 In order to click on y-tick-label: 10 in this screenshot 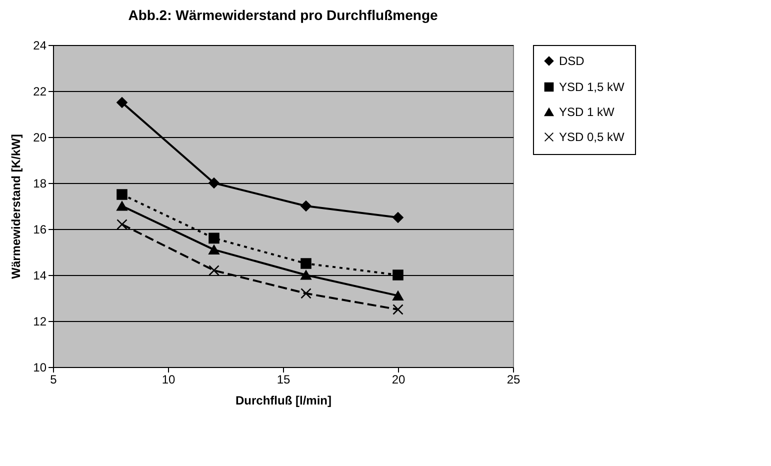, I will do `click(40, 367)`.